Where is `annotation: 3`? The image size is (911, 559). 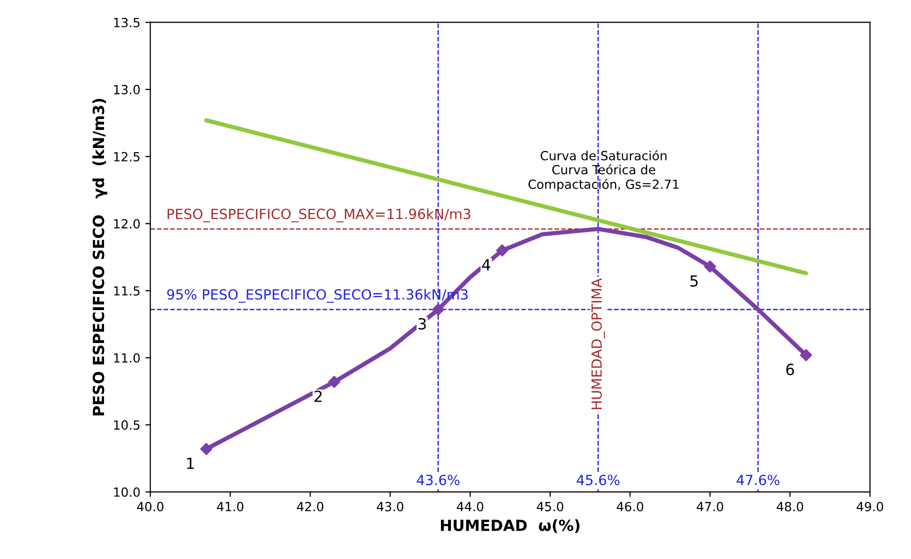
annotation: 3 is located at coordinates (422, 324).